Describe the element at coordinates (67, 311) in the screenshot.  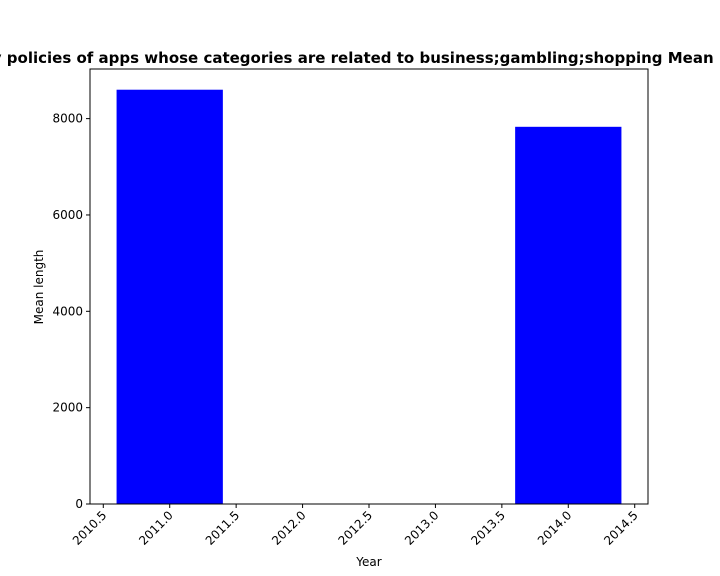
I see `y-tick-label: 4000` at that location.